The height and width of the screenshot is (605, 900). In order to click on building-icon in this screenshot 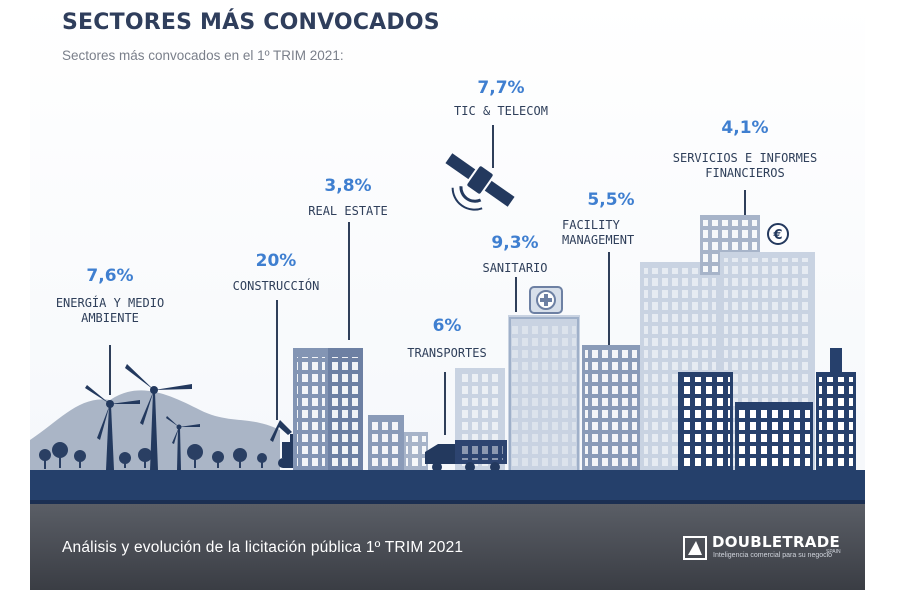, I will do `click(611, 409)`.